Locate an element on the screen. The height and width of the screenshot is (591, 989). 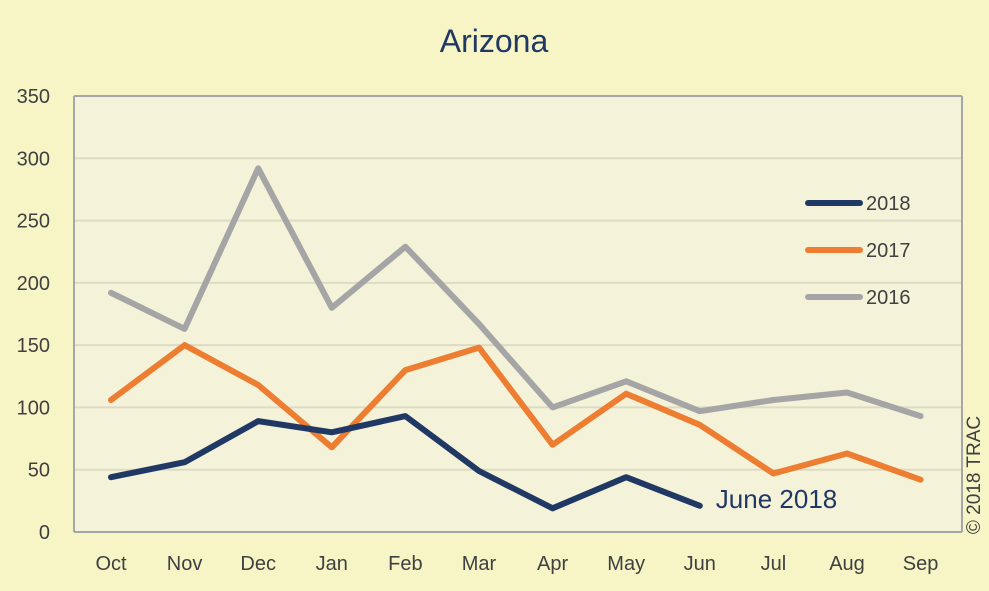
y-tick-label: 100 is located at coordinates (33, 408).